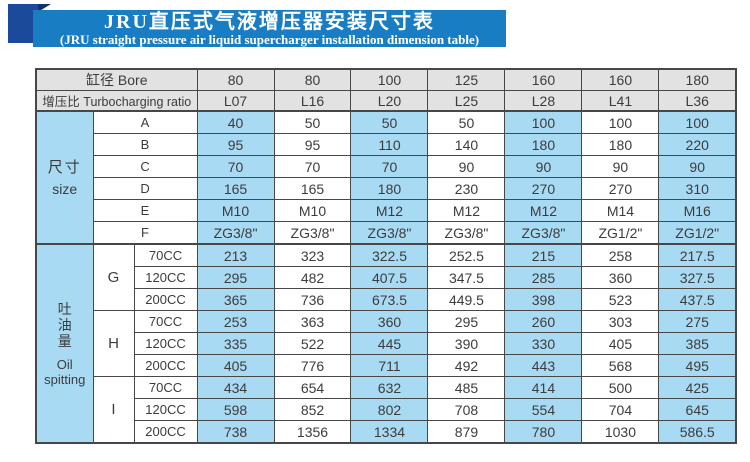  Describe the element at coordinates (389, 432) in the screenshot. I see `oil-value-cell: 1334` at that location.